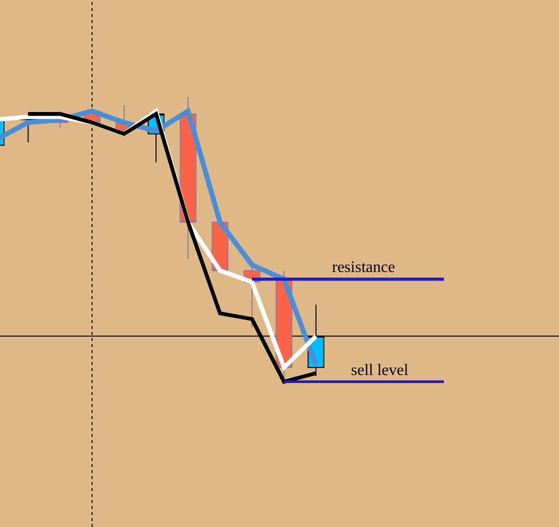 The image size is (559, 527). Describe the element at coordinates (364, 267) in the screenshot. I see `series-label: resistance` at that location.